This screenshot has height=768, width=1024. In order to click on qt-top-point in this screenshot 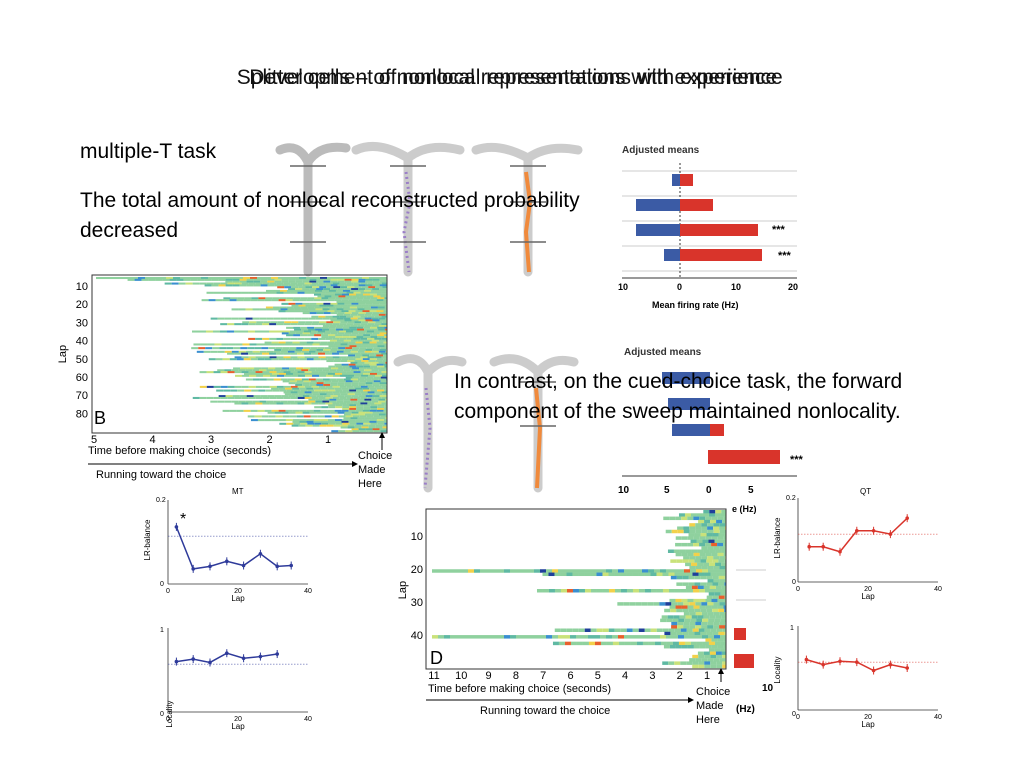, I will do `click(873, 530)`.